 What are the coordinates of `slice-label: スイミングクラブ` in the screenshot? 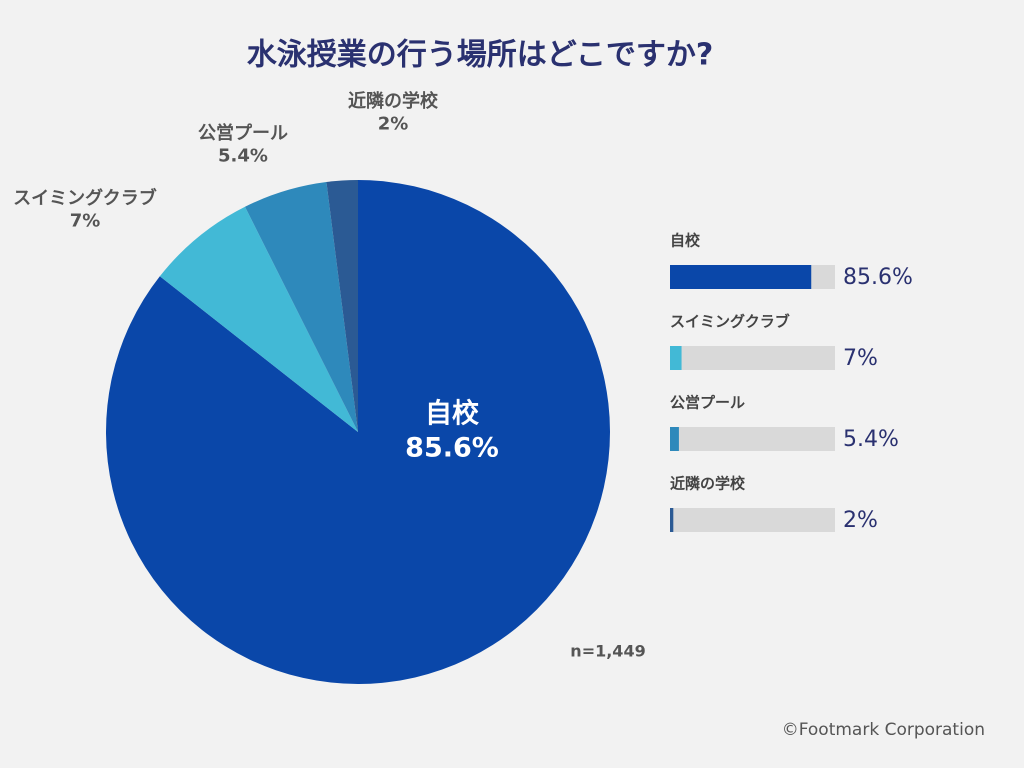 It's located at (85, 198).